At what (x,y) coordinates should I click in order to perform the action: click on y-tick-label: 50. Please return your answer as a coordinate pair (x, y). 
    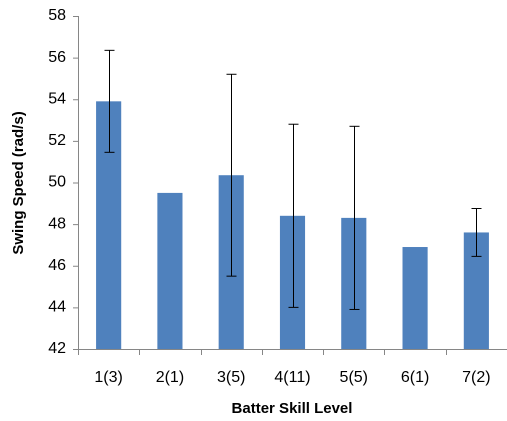
    Looking at the image, I should click on (57, 182).